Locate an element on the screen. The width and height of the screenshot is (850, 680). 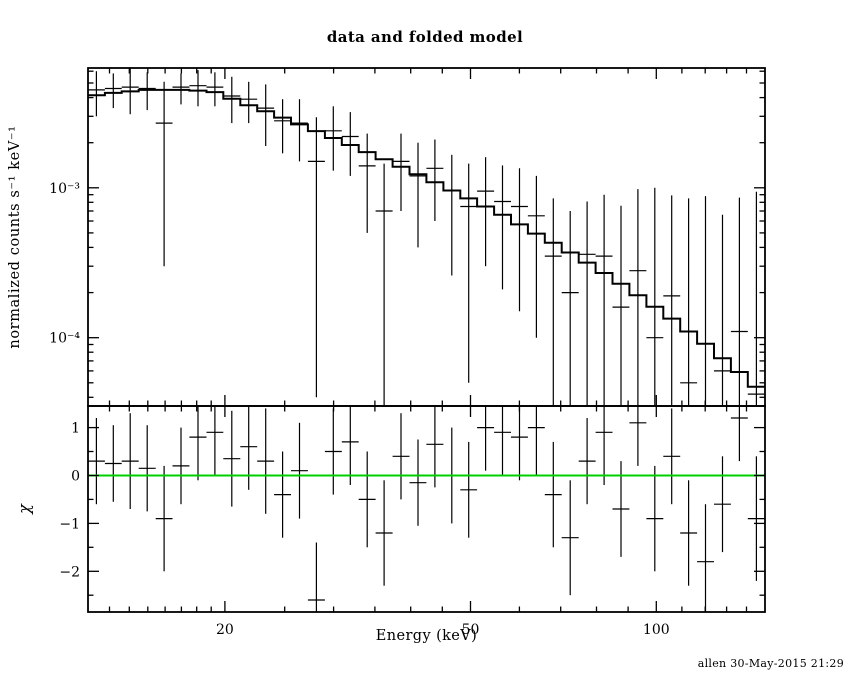
chi-tick-label: −2 is located at coordinates (69, 572).